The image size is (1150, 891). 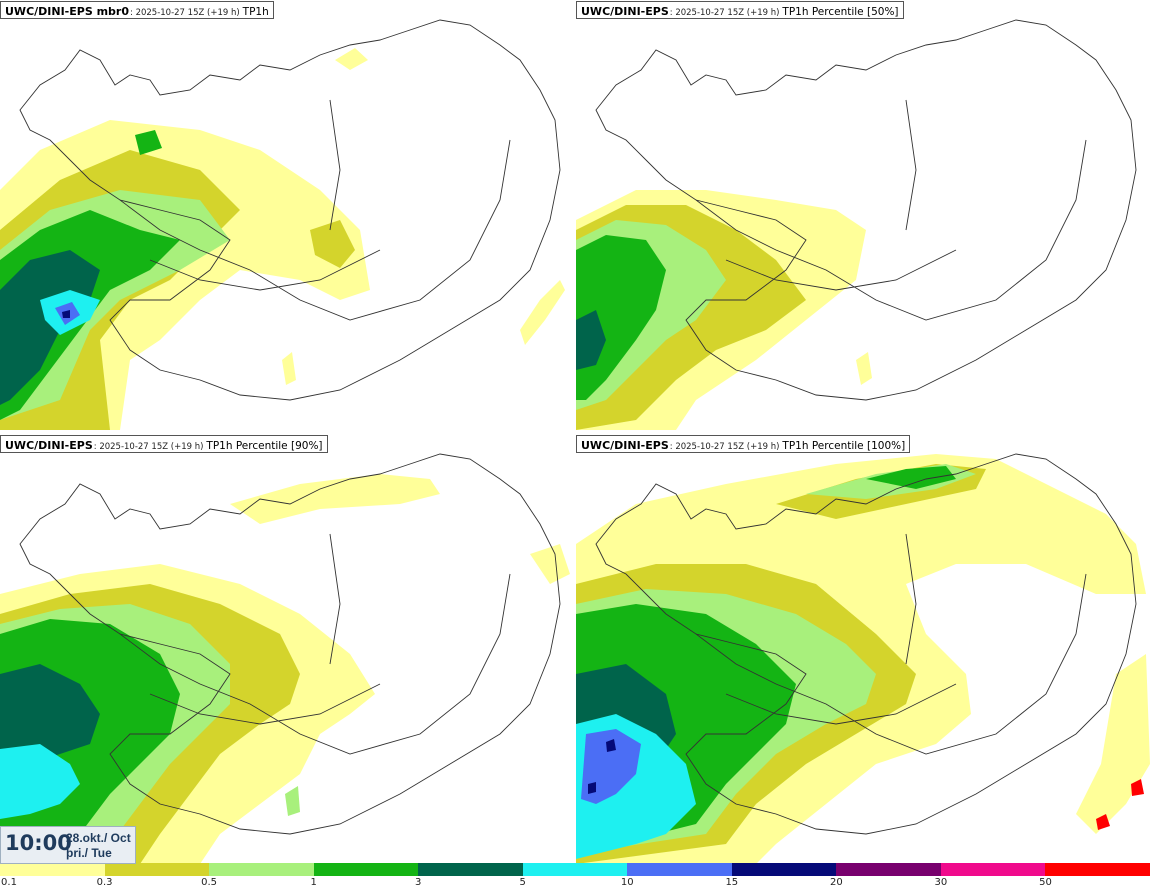 What do you see at coordinates (941, 882) in the screenshot?
I see `legend-tick-label: 30` at bounding box center [941, 882].